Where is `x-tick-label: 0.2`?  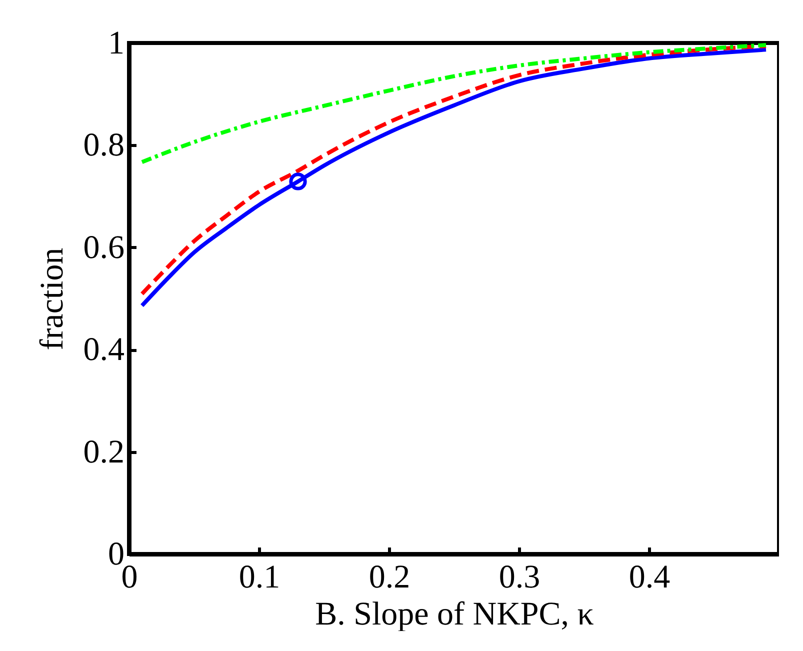 x-tick-label: 0.2 is located at coordinates (389, 578).